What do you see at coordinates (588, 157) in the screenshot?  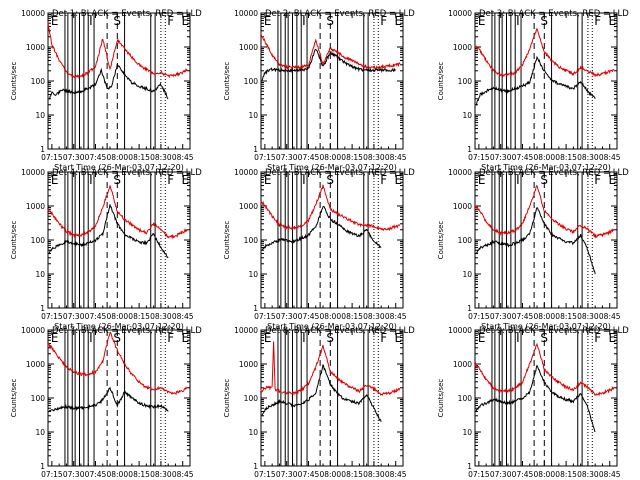 I see `x-tick-label: 08:30` at bounding box center [588, 157].